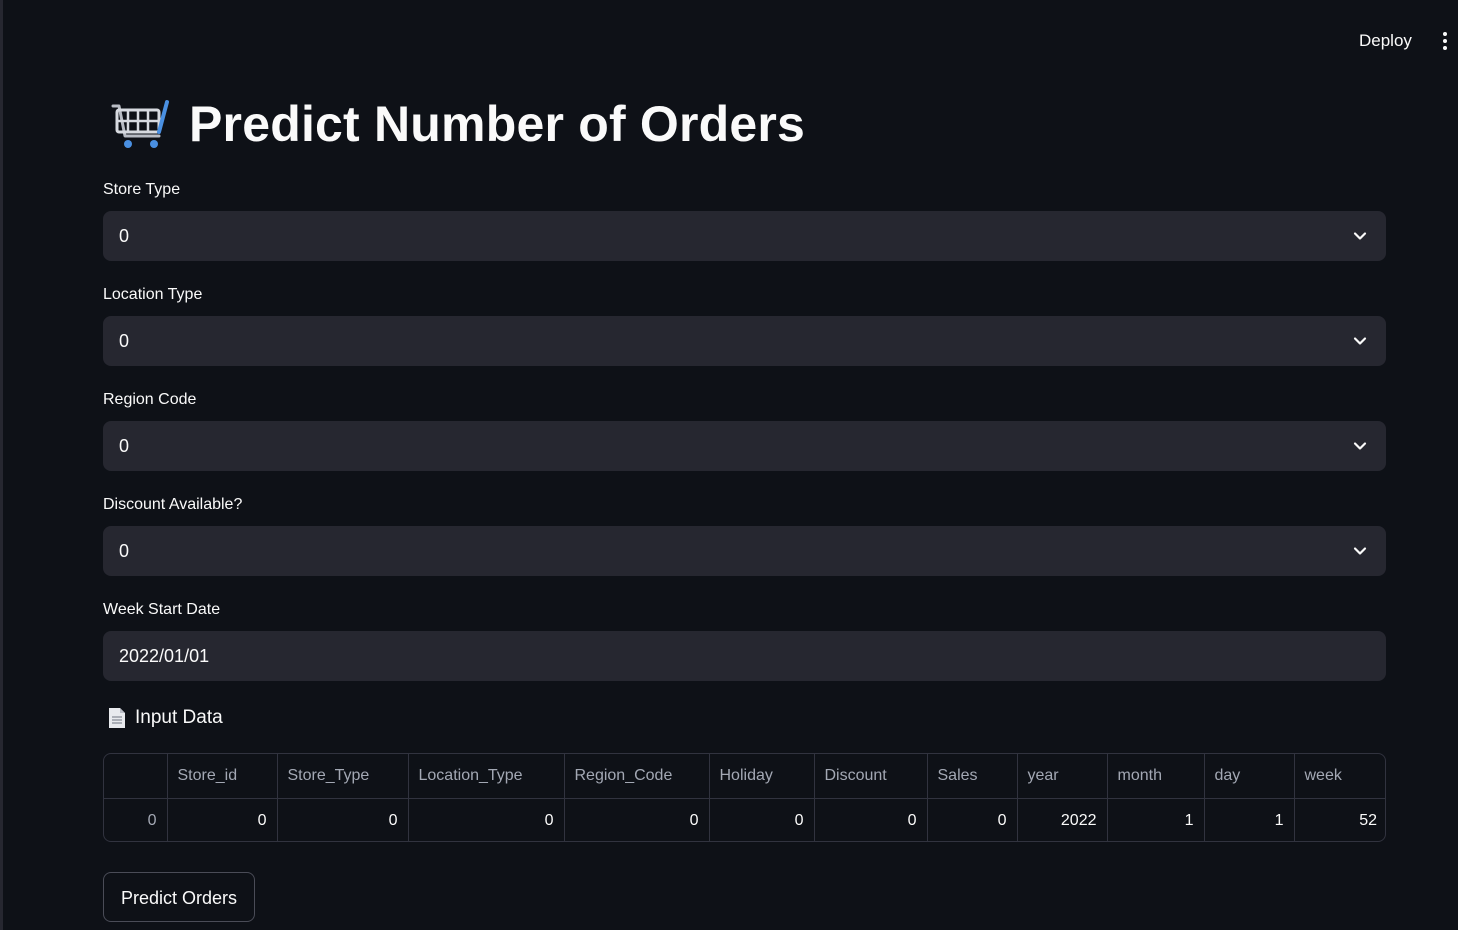 Image resolution: width=1458 pixels, height=930 pixels. Describe the element at coordinates (343, 776) in the screenshot. I see `column-header: Store_Type` at that location.